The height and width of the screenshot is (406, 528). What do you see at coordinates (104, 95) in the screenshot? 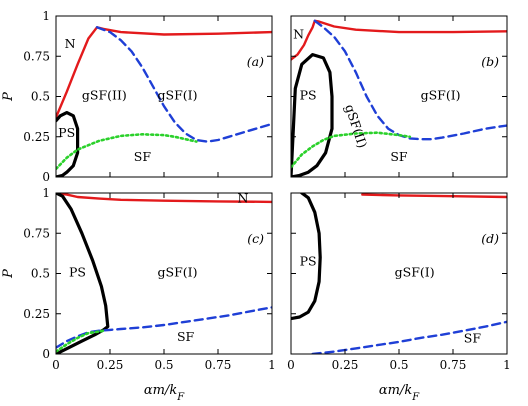
I see `region-label: gSF(II)` at bounding box center [104, 95].